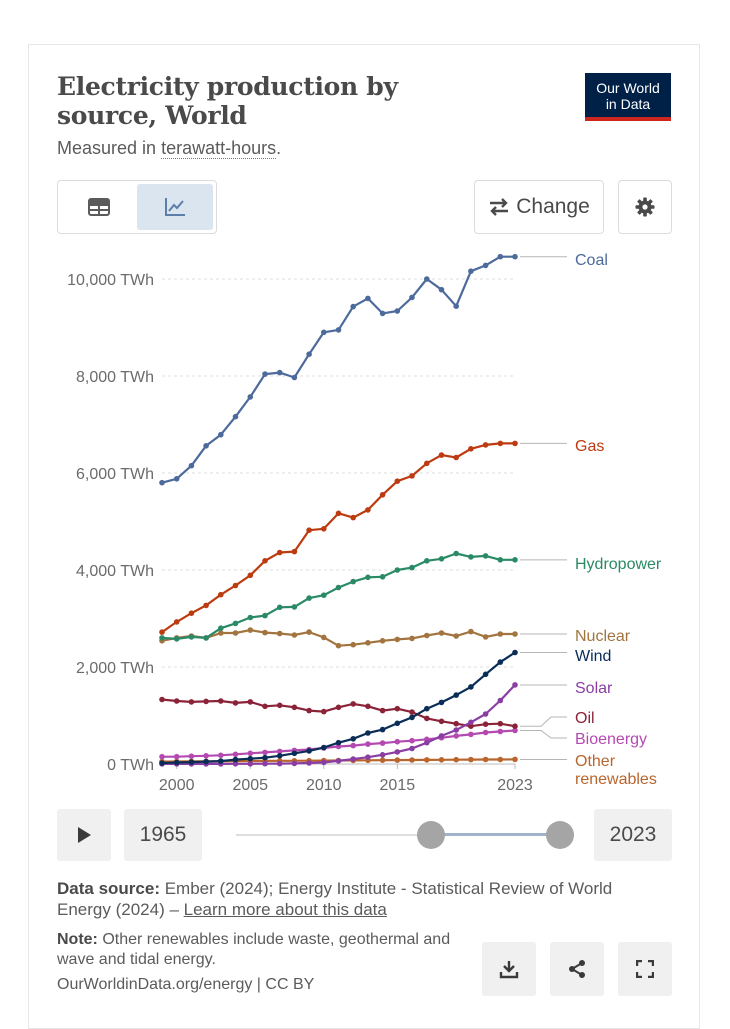 This screenshot has height=1029, width=730. Describe the element at coordinates (163, 835) in the screenshot. I see `start-year-box: 1965` at that location.